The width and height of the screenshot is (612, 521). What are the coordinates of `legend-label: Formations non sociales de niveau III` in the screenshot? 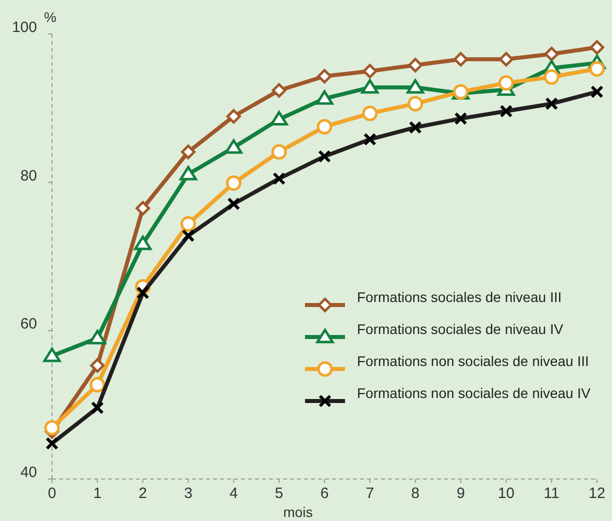 It's located at (473, 361).